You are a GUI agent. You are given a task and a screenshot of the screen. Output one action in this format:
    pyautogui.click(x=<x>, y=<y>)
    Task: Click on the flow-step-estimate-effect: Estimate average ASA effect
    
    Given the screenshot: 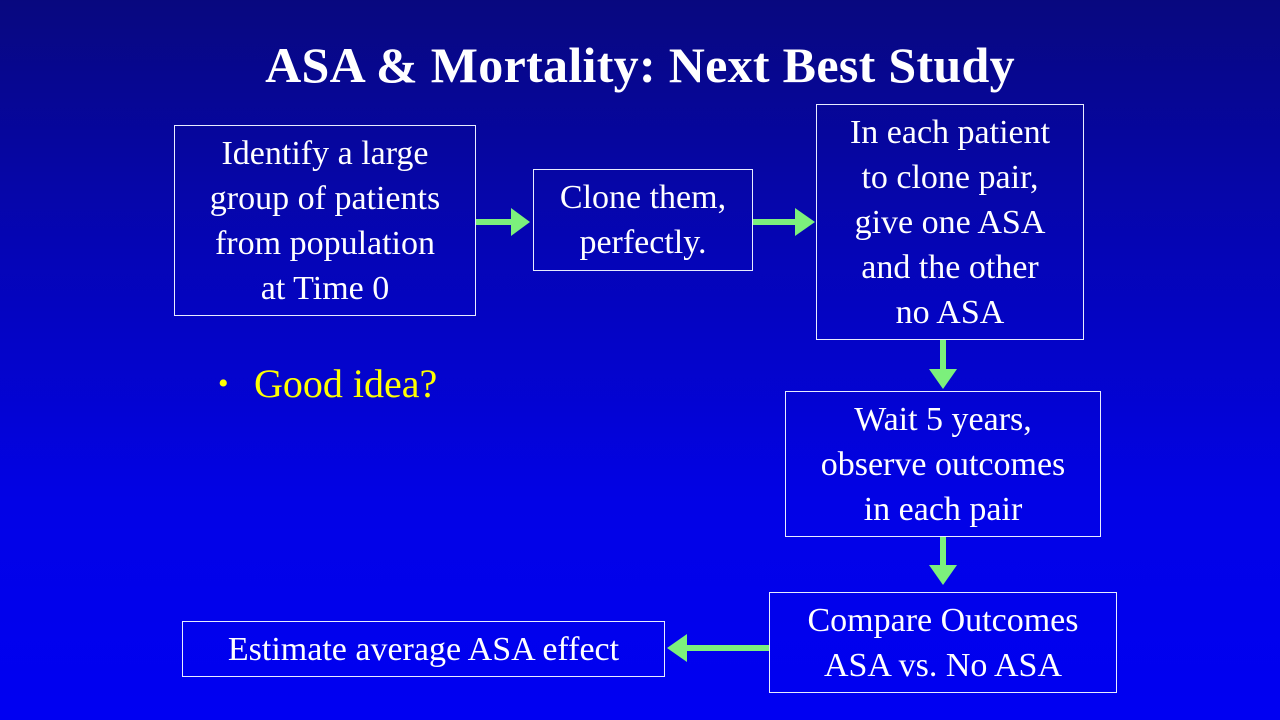 What is the action you would take?
    pyautogui.click(x=423, y=649)
    